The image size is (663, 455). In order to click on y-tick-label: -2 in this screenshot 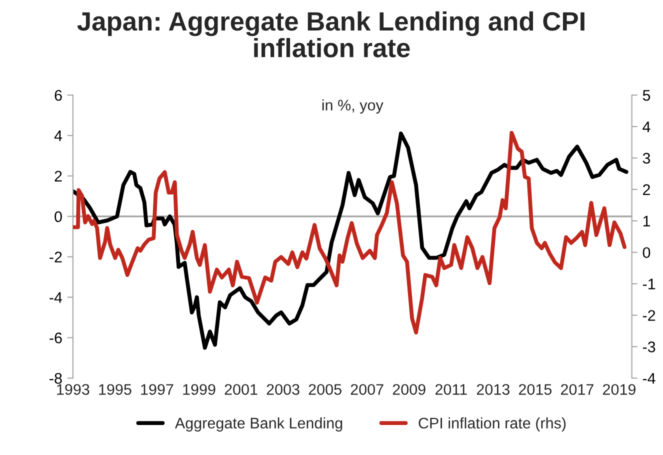, I will do `click(56, 257)`.